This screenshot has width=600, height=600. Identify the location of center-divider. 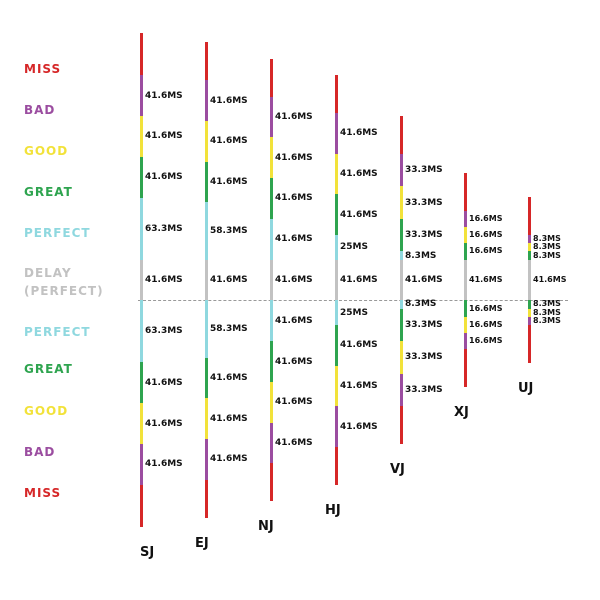
(353, 300).